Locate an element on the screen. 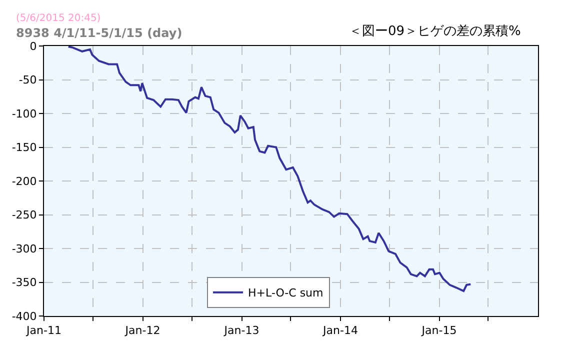 This screenshot has height=349, width=566. x-tick-label: Jan-13 is located at coordinates (241, 331).